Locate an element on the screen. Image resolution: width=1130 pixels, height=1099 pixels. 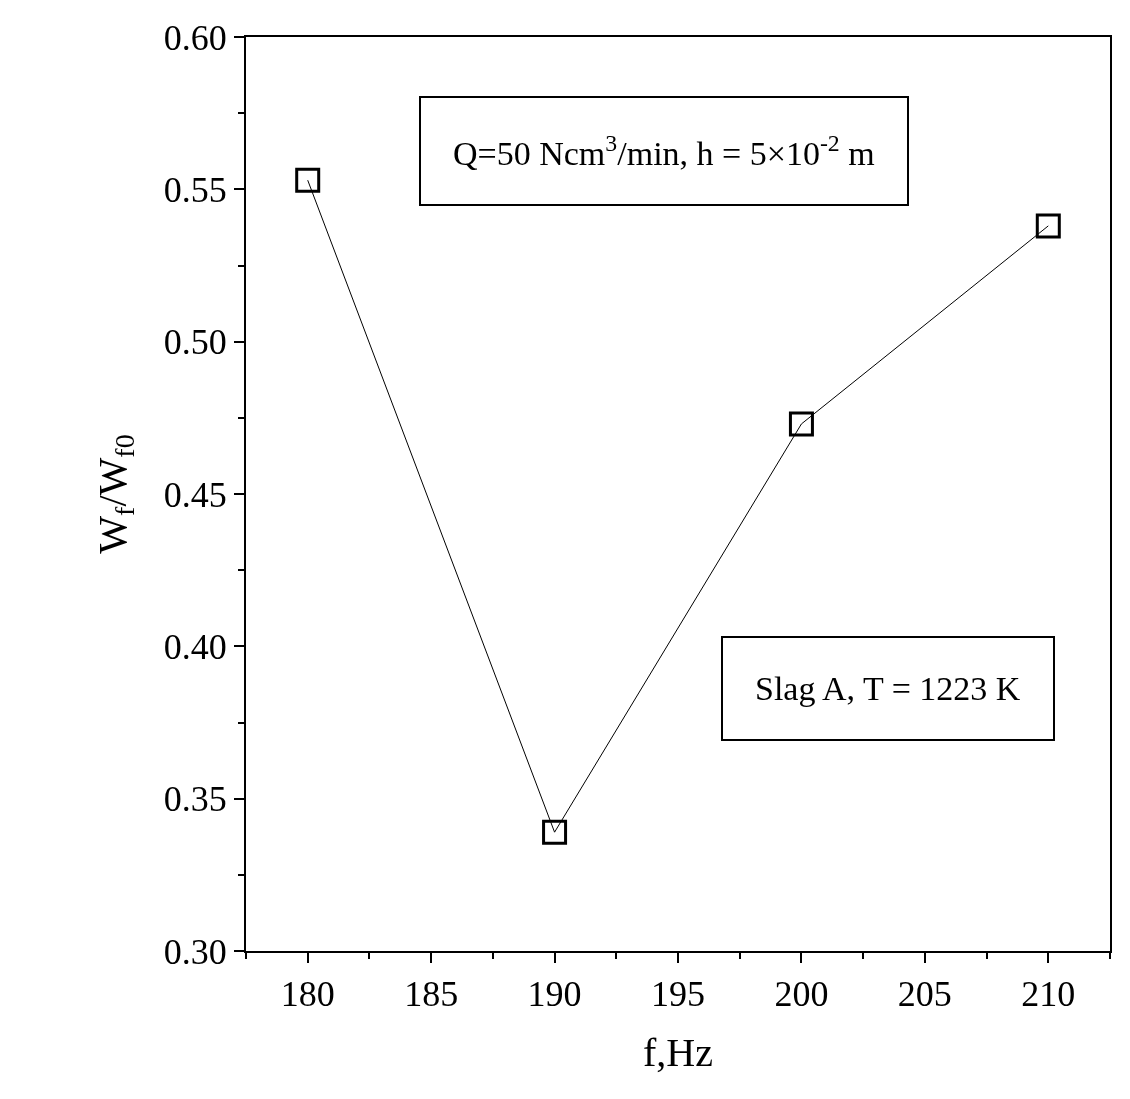
y-tick-label: 0.35 is located at coordinates (195, 799).